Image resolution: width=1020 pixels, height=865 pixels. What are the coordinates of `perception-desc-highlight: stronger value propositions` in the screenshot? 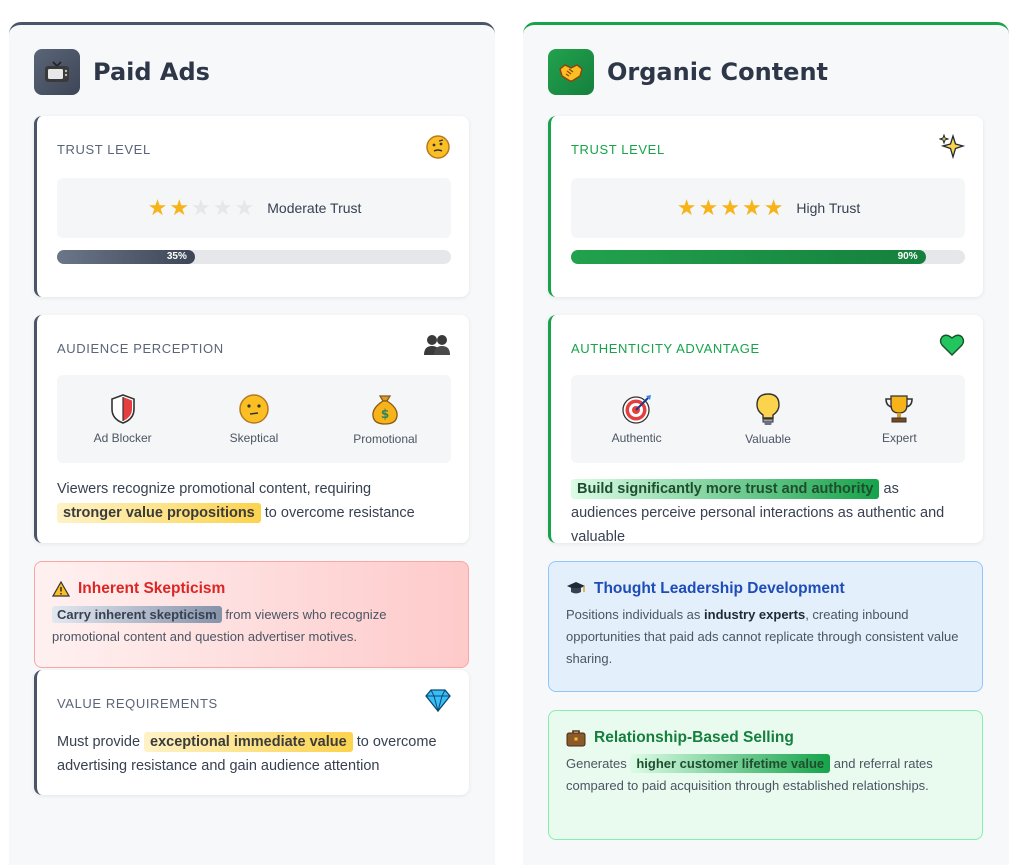 It's located at (159, 513).